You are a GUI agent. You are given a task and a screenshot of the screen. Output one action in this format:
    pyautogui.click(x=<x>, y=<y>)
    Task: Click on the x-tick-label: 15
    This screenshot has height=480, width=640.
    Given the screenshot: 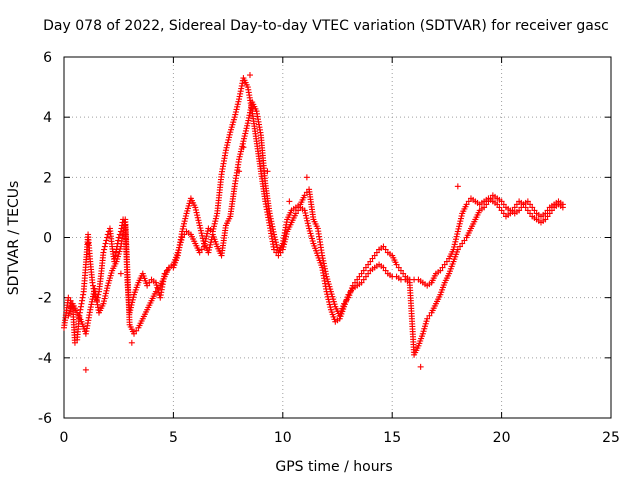 What is the action you would take?
    pyautogui.click(x=392, y=438)
    